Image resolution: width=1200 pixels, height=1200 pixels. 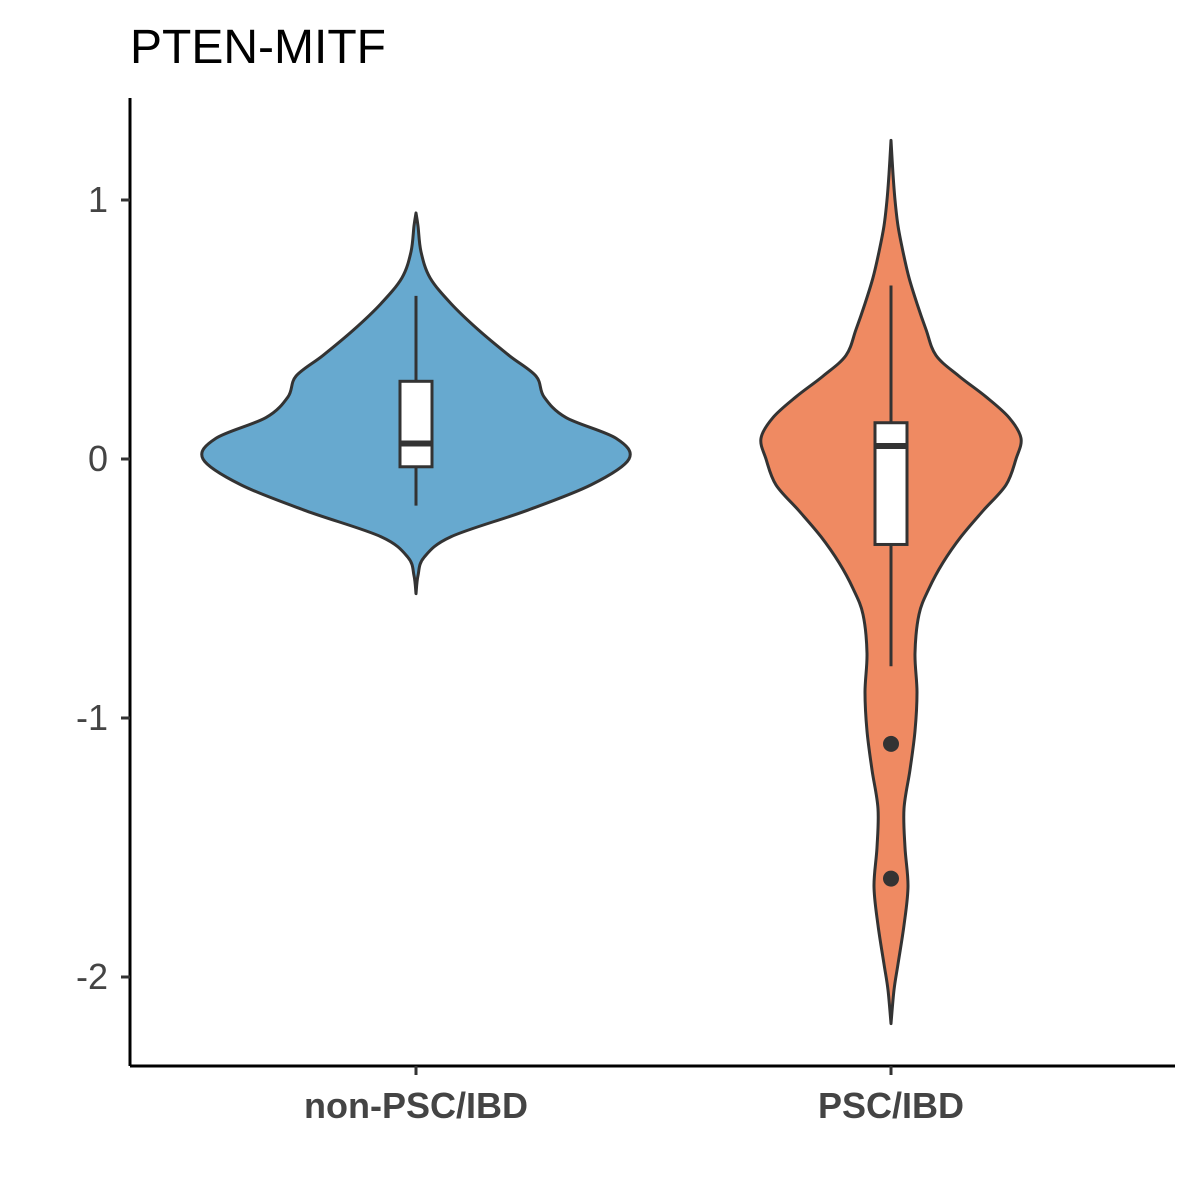 What do you see at coordinates (92, 717) in the screenshot?
I see `y-tick-label-2: -1` at bounding box center [92, 717].